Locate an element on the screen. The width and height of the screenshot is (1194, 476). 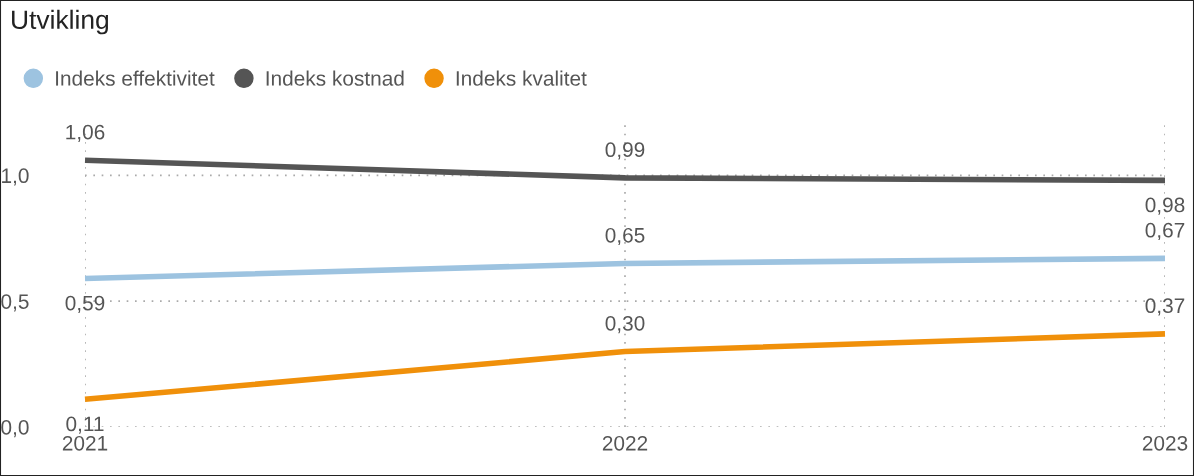
y-tick-label: 0,0 is located at coordinates (15, 429).